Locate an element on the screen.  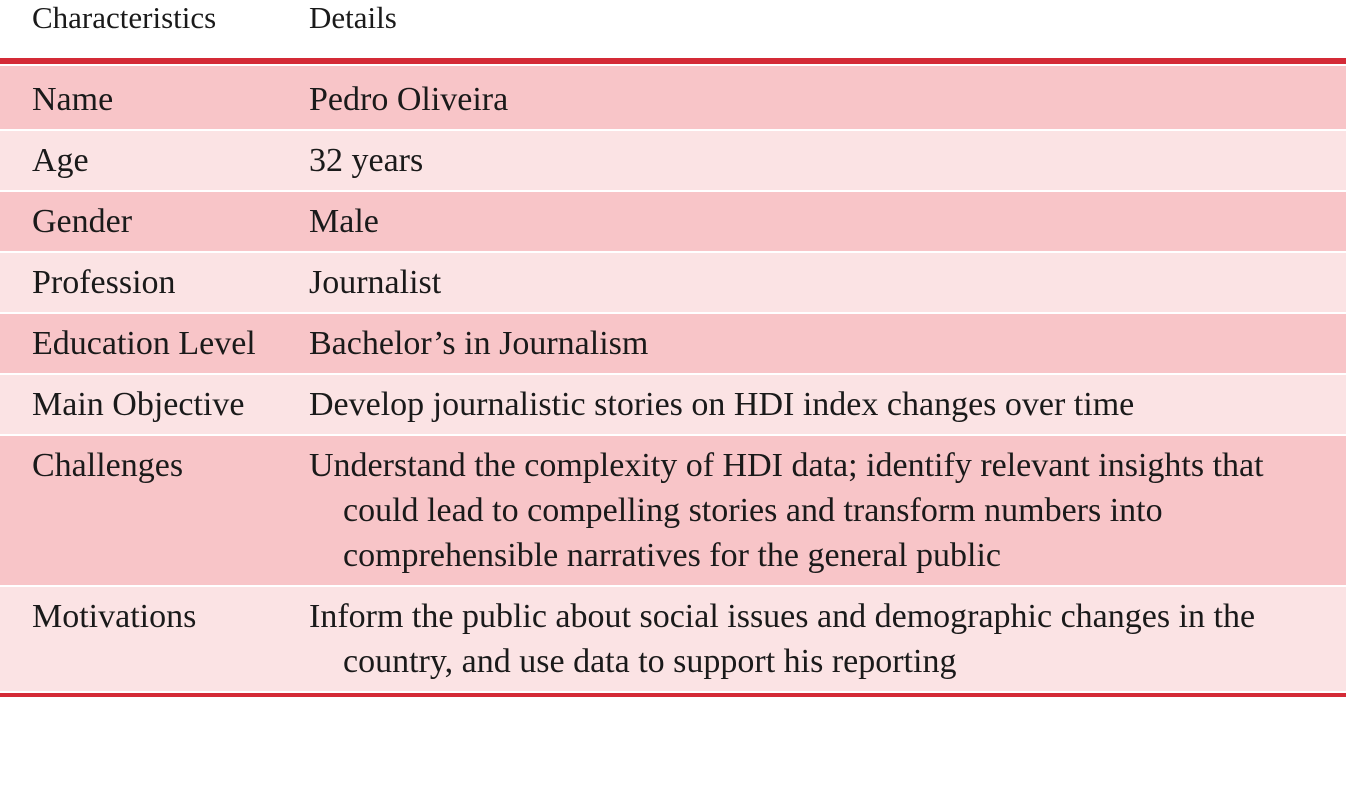
characteristic-cell: Profession is located at coordinates (104, 282).